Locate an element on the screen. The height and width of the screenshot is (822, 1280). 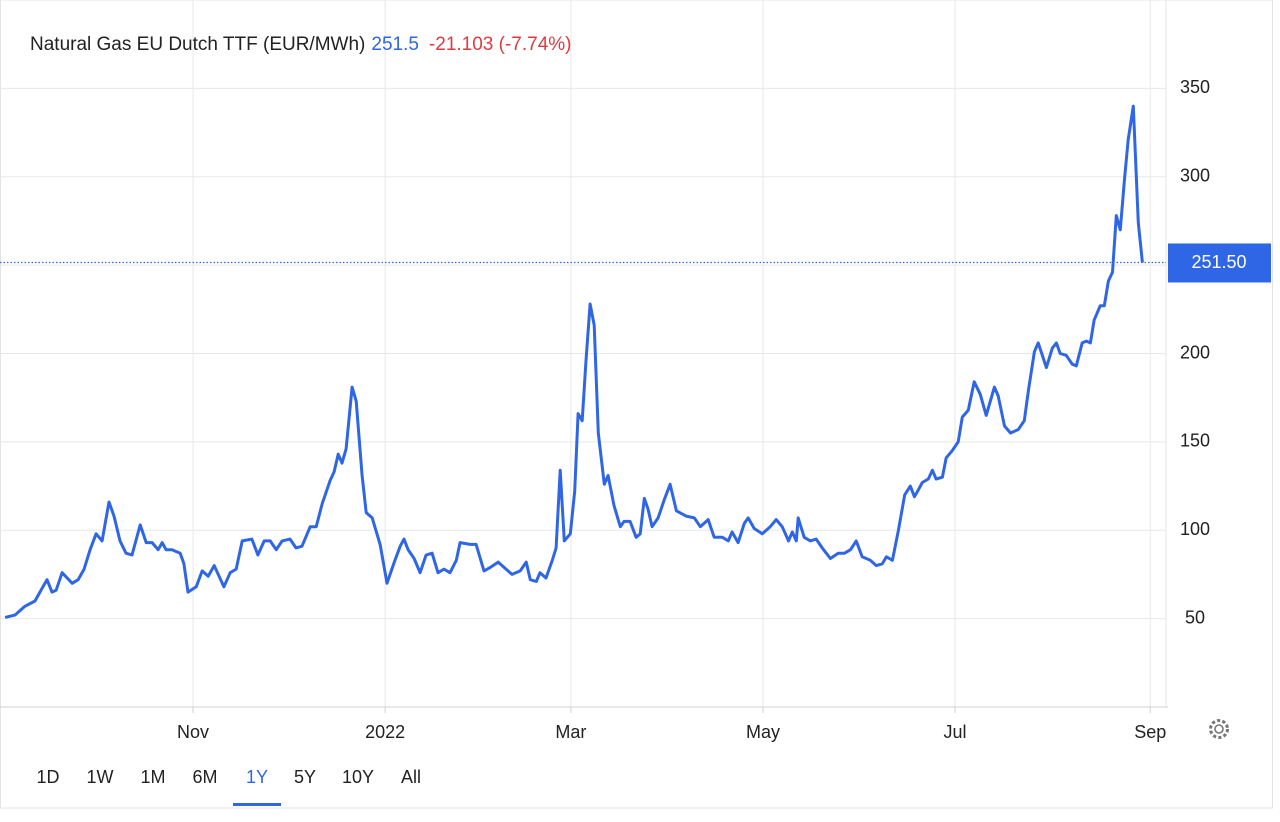
range-button: 1M is located at coordinates (152, 777).